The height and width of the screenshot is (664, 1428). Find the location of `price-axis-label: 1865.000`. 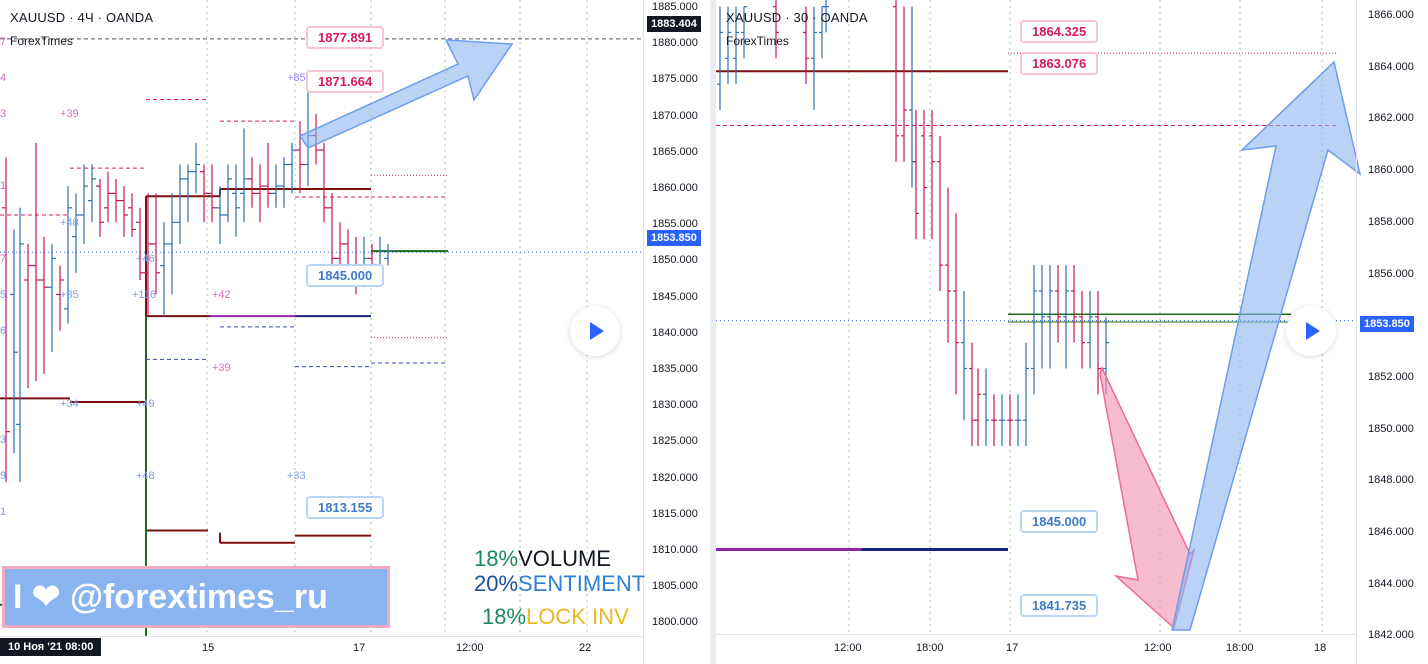

price-axis-label: 1865.000 is located at coordinates (675, 151).